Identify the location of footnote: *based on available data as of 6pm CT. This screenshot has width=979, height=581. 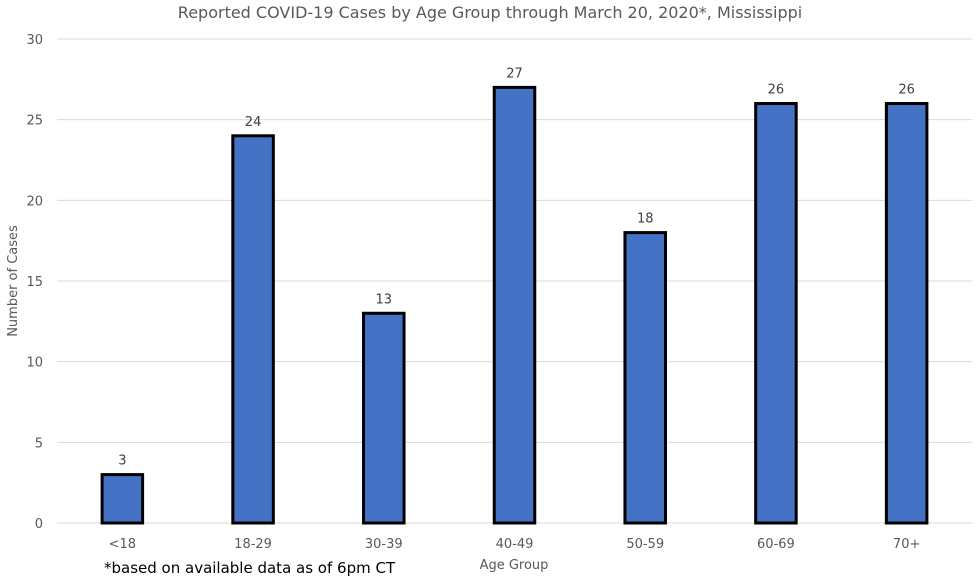
(250, 568).